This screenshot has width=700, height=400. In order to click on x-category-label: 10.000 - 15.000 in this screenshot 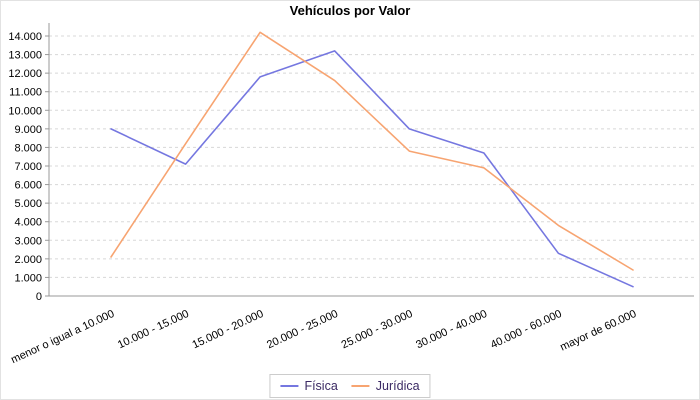, I will do `click(153, 329)`.